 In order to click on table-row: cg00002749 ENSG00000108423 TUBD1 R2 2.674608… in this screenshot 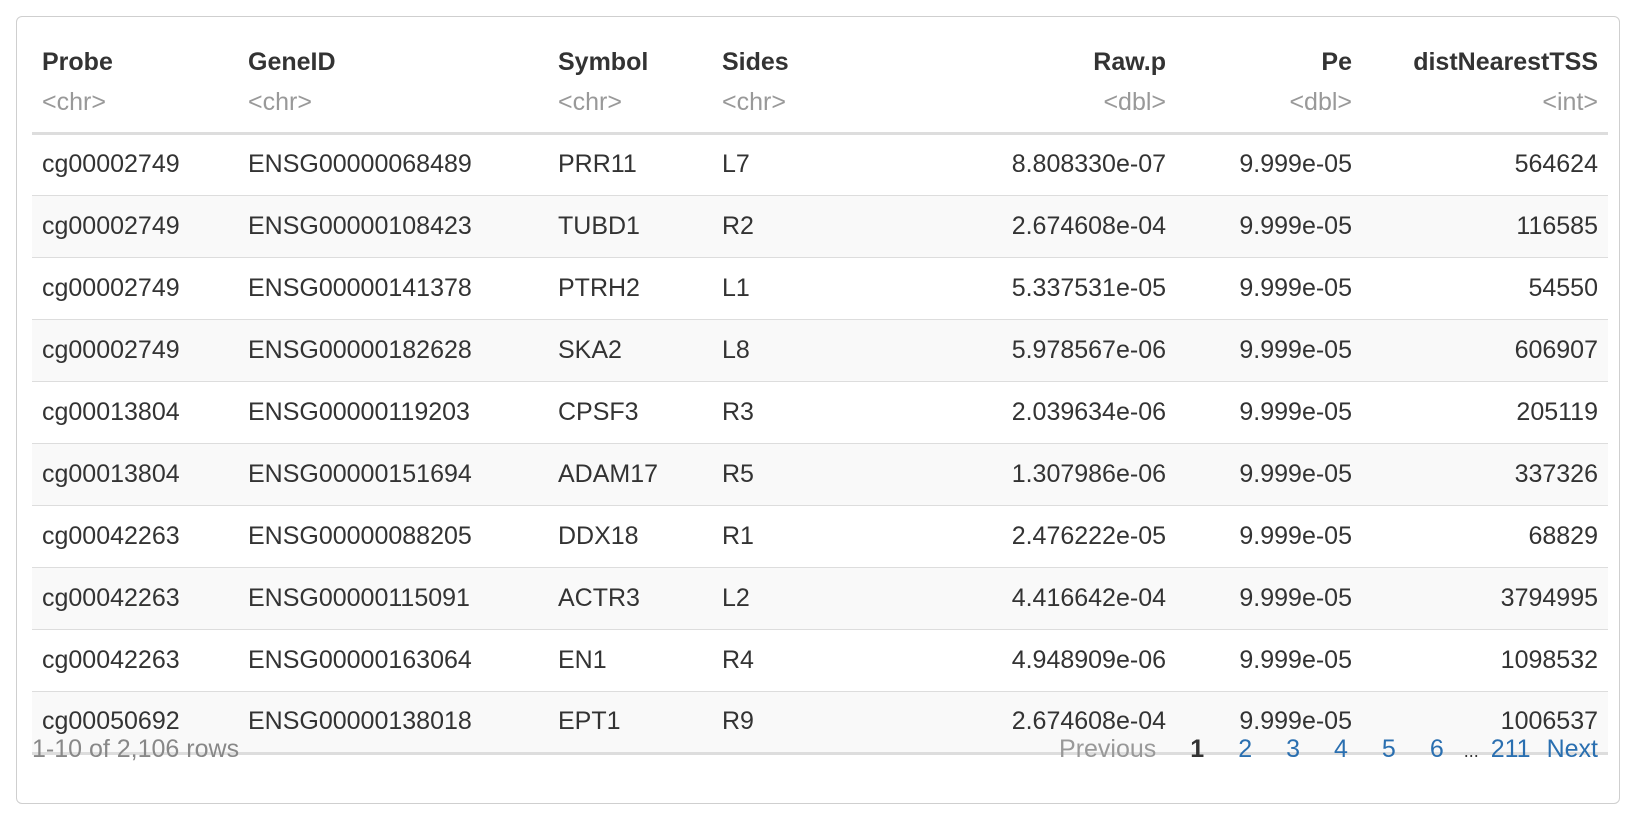, I will do `click(820, 226)`.